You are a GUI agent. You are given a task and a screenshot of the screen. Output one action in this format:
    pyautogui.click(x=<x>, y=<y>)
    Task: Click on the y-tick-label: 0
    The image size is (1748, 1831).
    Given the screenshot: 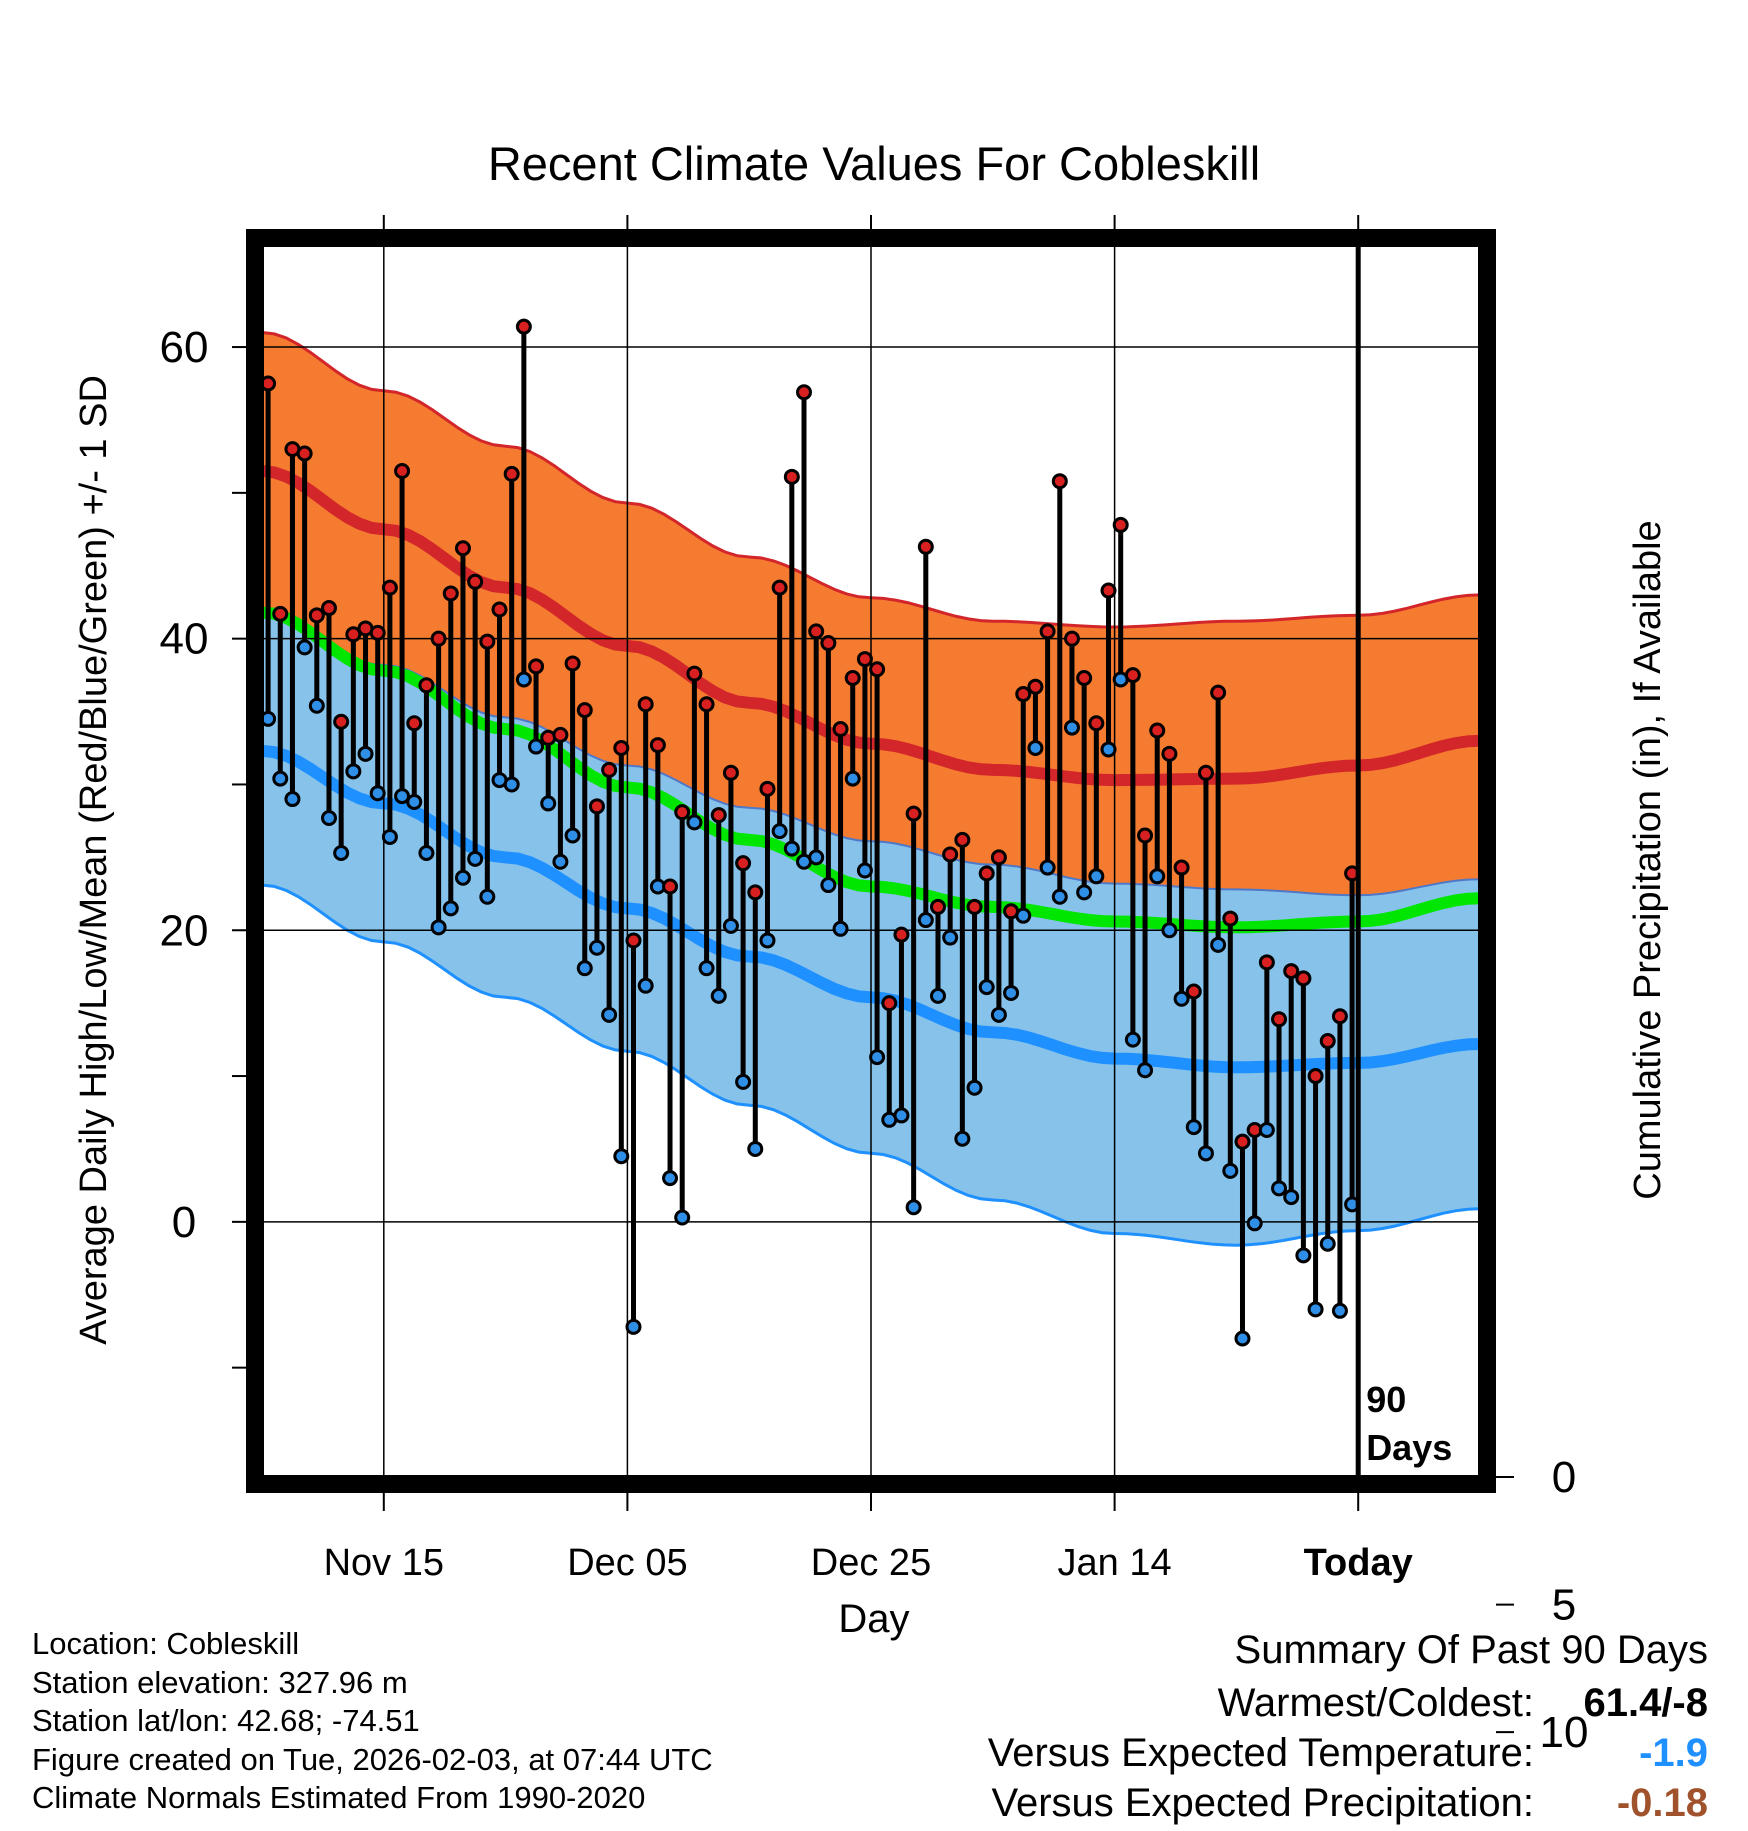 What is the action you would take?
    pyautogui.click(x=184, y=1222)
    